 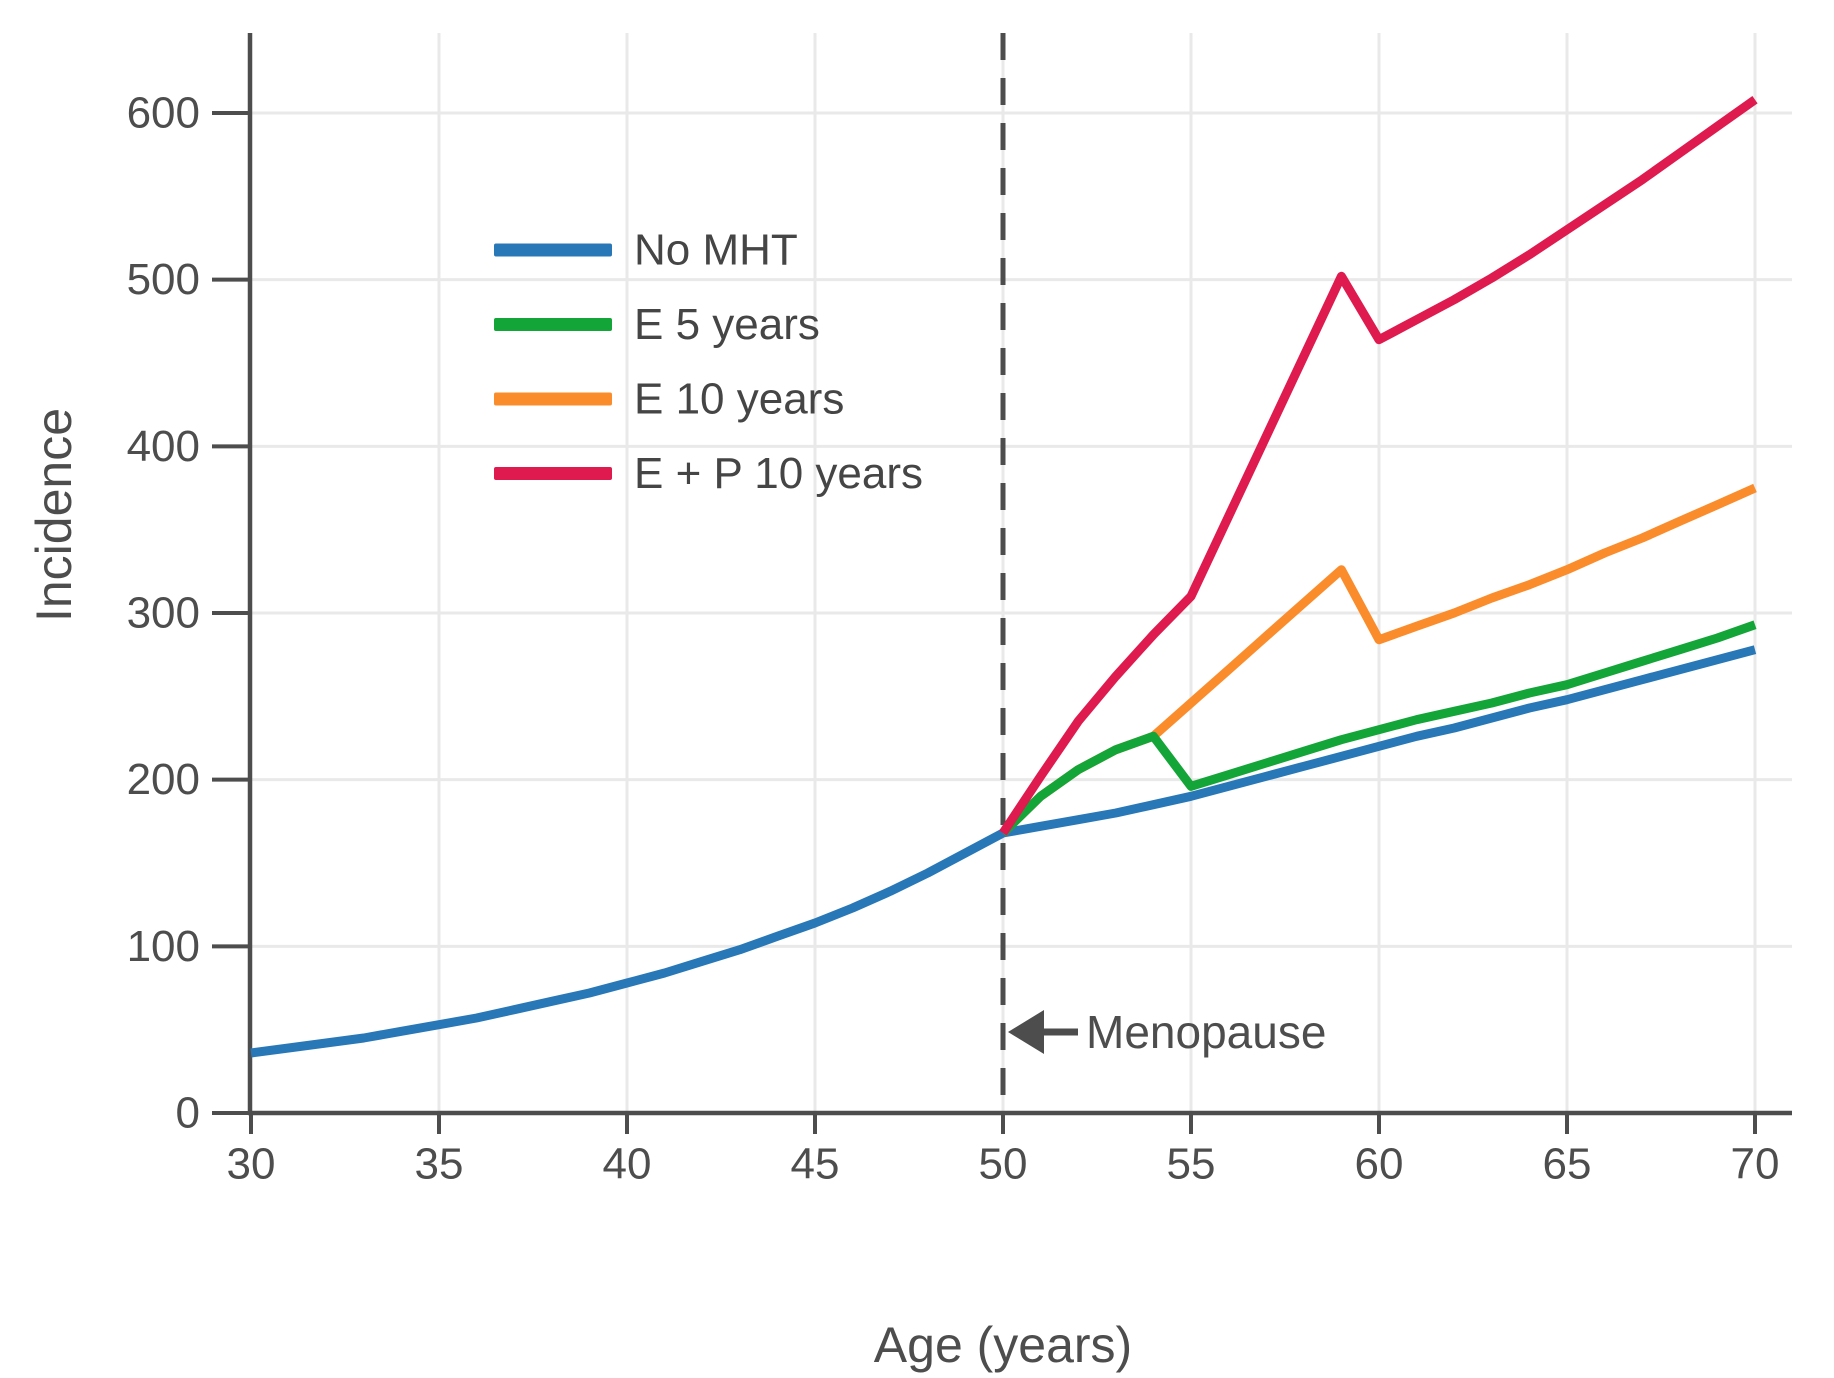 I want to click on y-tick-label: 200, so click(x=163, y=779).